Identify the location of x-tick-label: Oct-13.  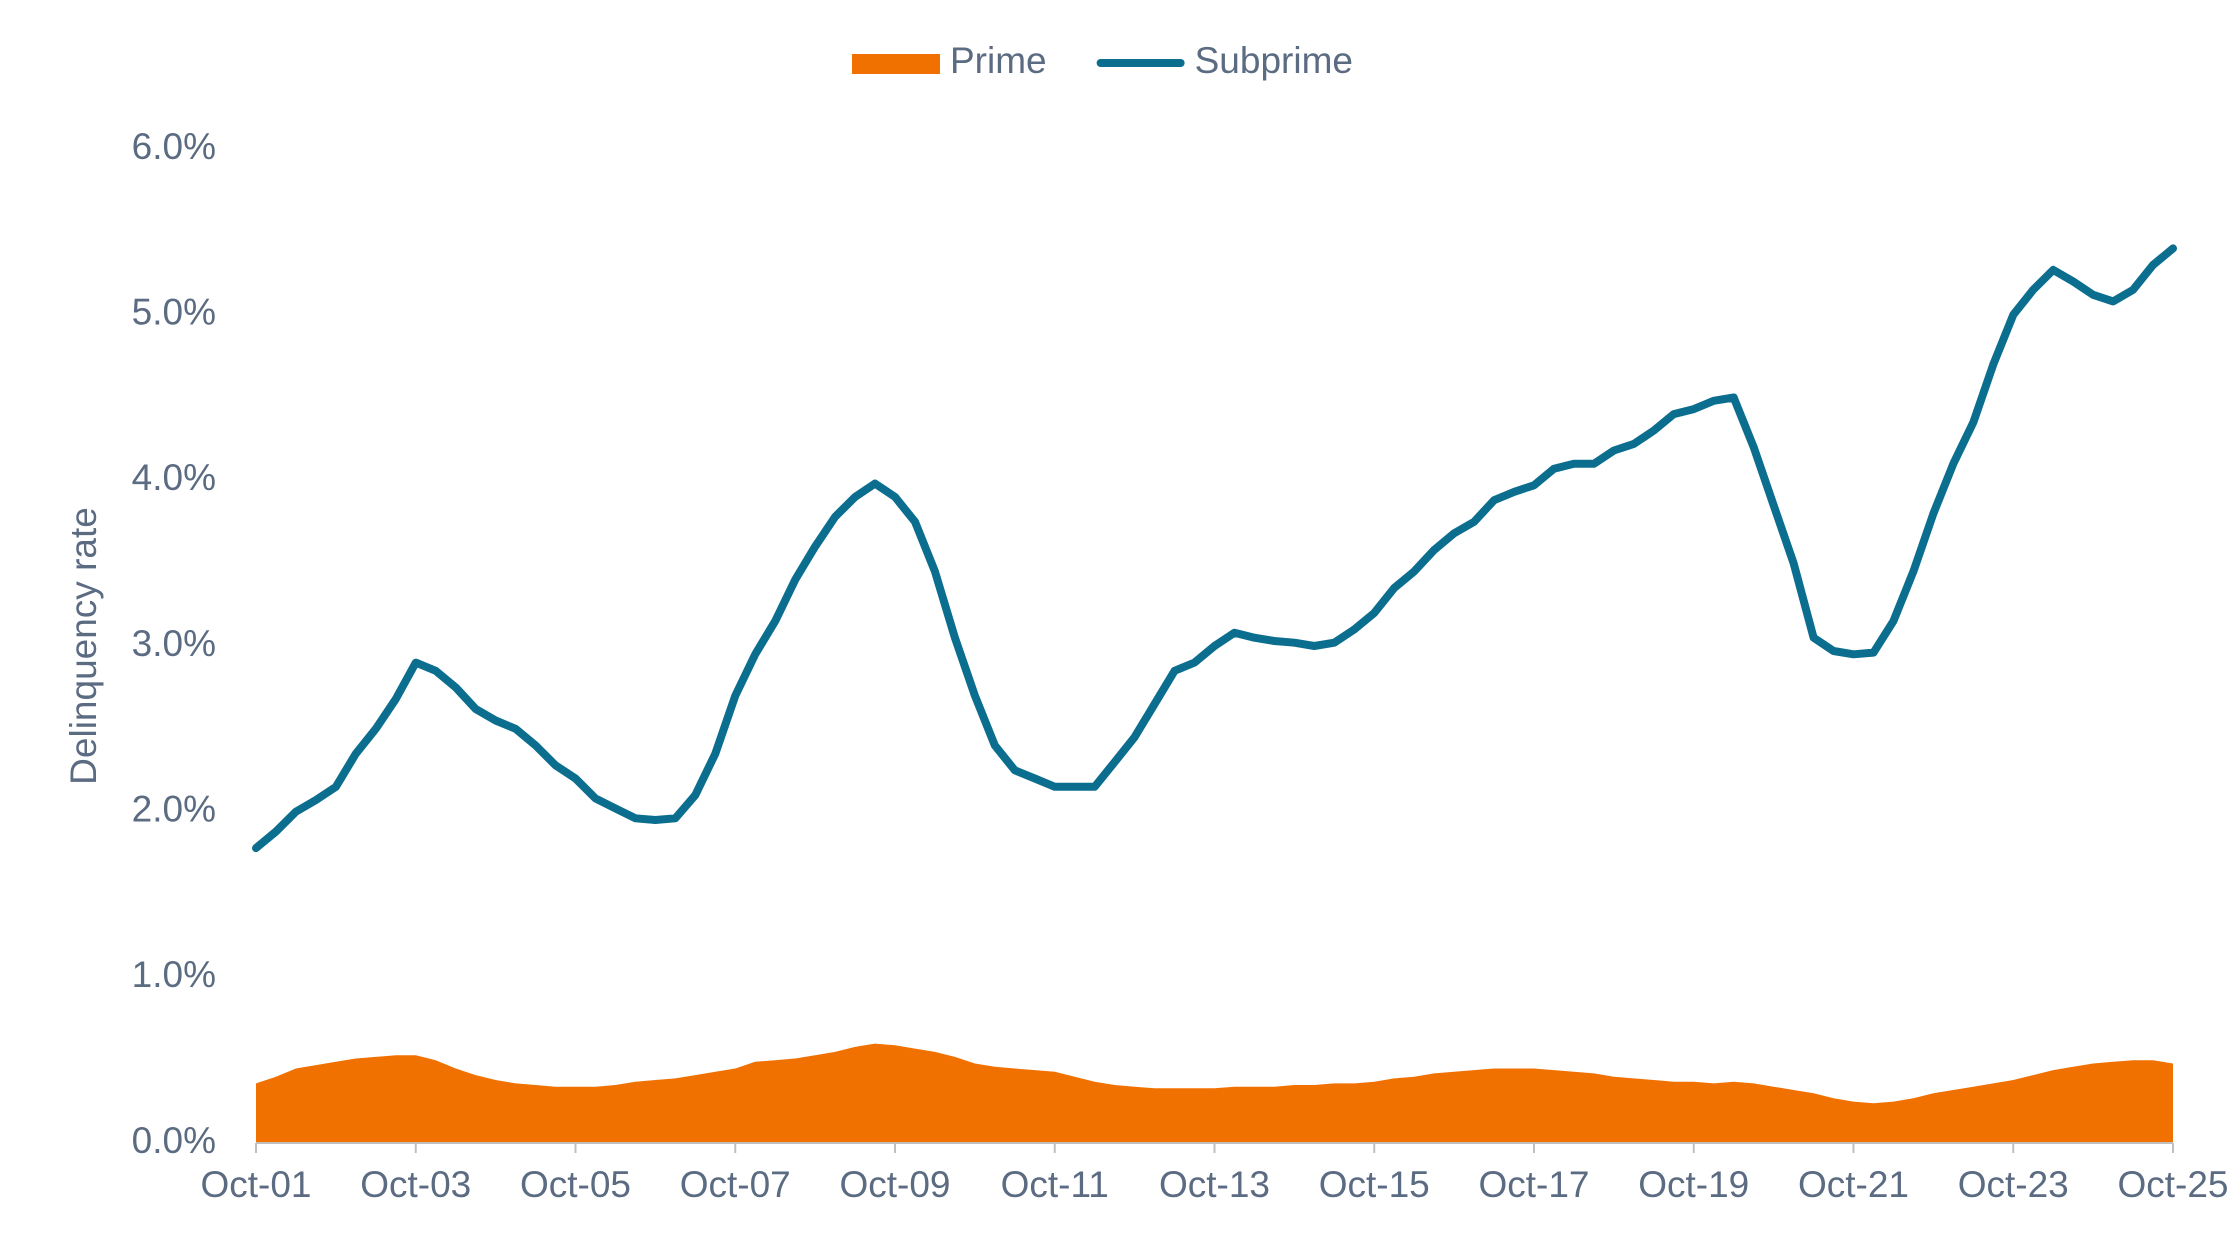
(1214, 1184).